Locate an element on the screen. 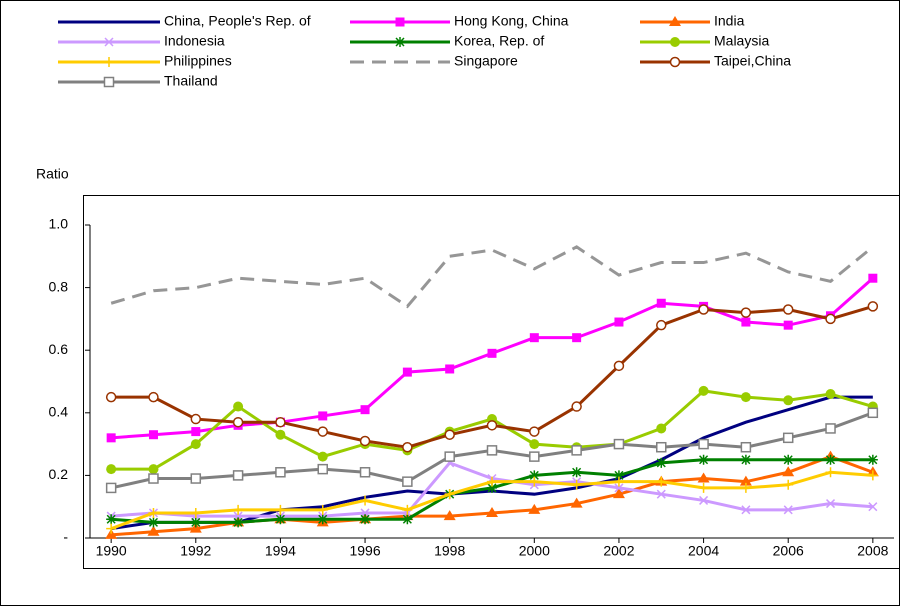 This screenshot has height=607, width=901. x-tick-label: 1992 is located at coordinates (195, 551).